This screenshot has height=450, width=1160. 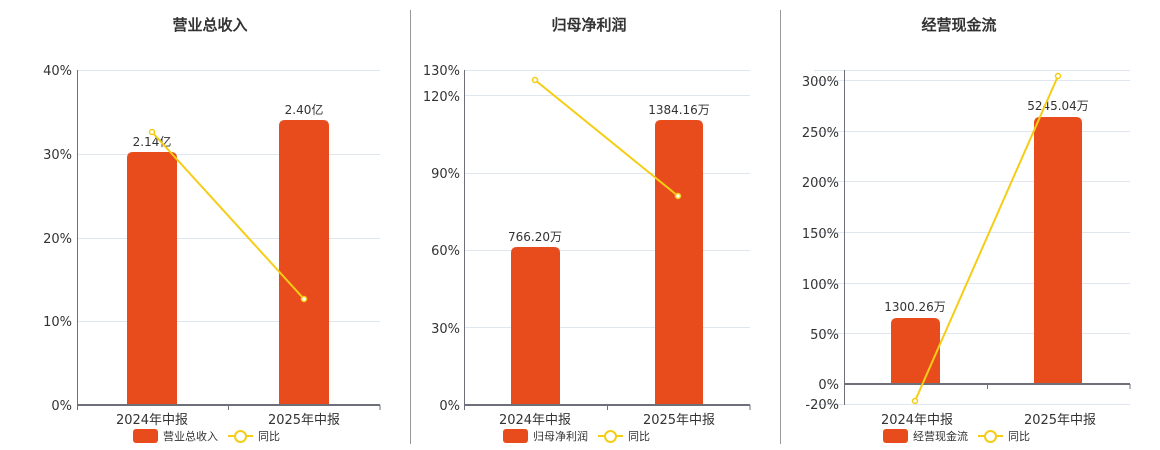 I want to click on svg-text: 300%, so click(x=820, y=82).